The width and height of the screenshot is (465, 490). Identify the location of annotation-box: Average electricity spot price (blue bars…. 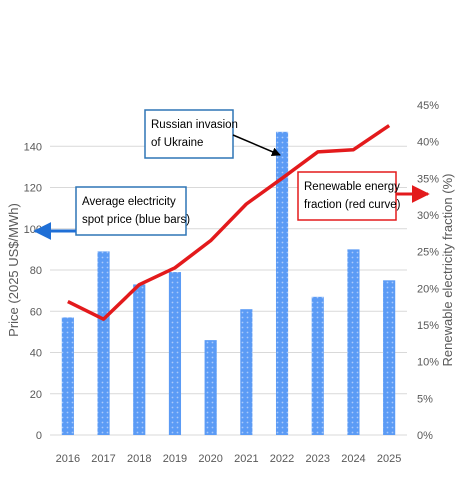
(132, 211).